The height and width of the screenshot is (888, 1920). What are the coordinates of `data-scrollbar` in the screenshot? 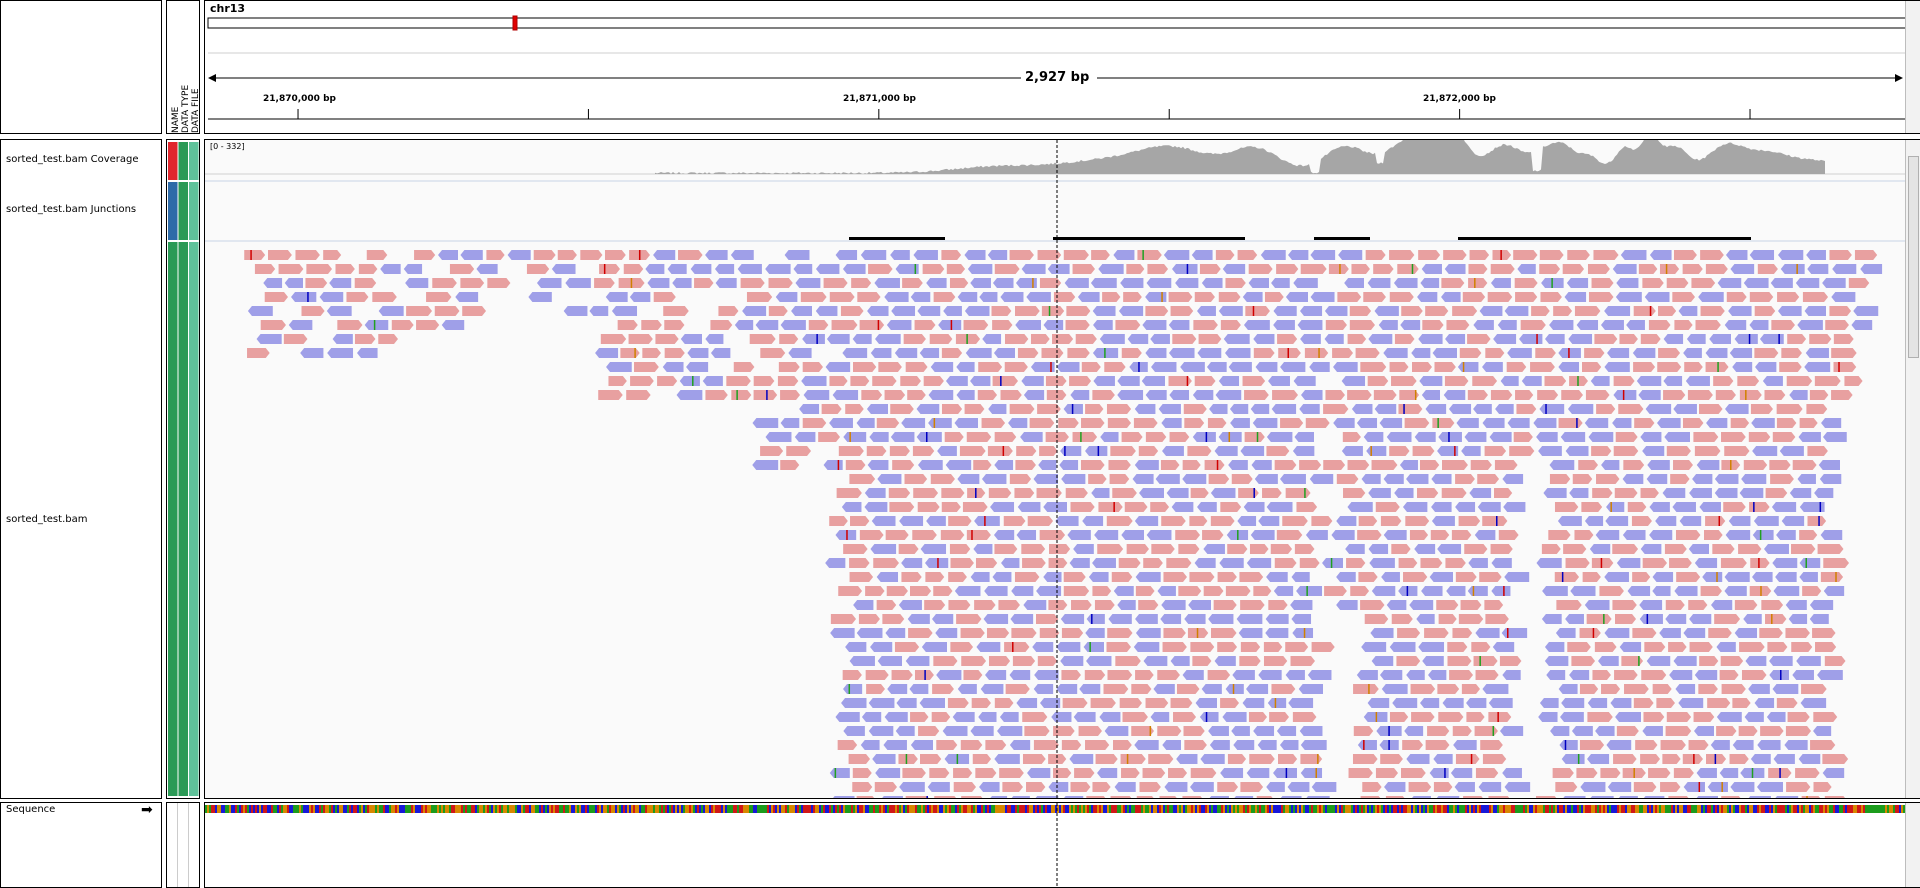 It's located at (1912, 469).